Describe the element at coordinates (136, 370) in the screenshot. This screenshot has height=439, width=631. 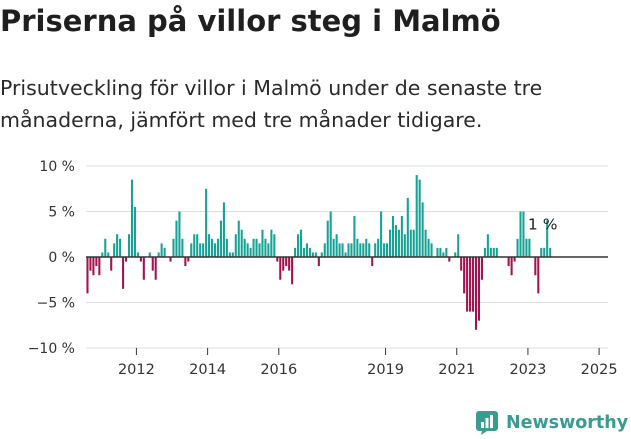
I see `x-tick-label: 2012` at that location.